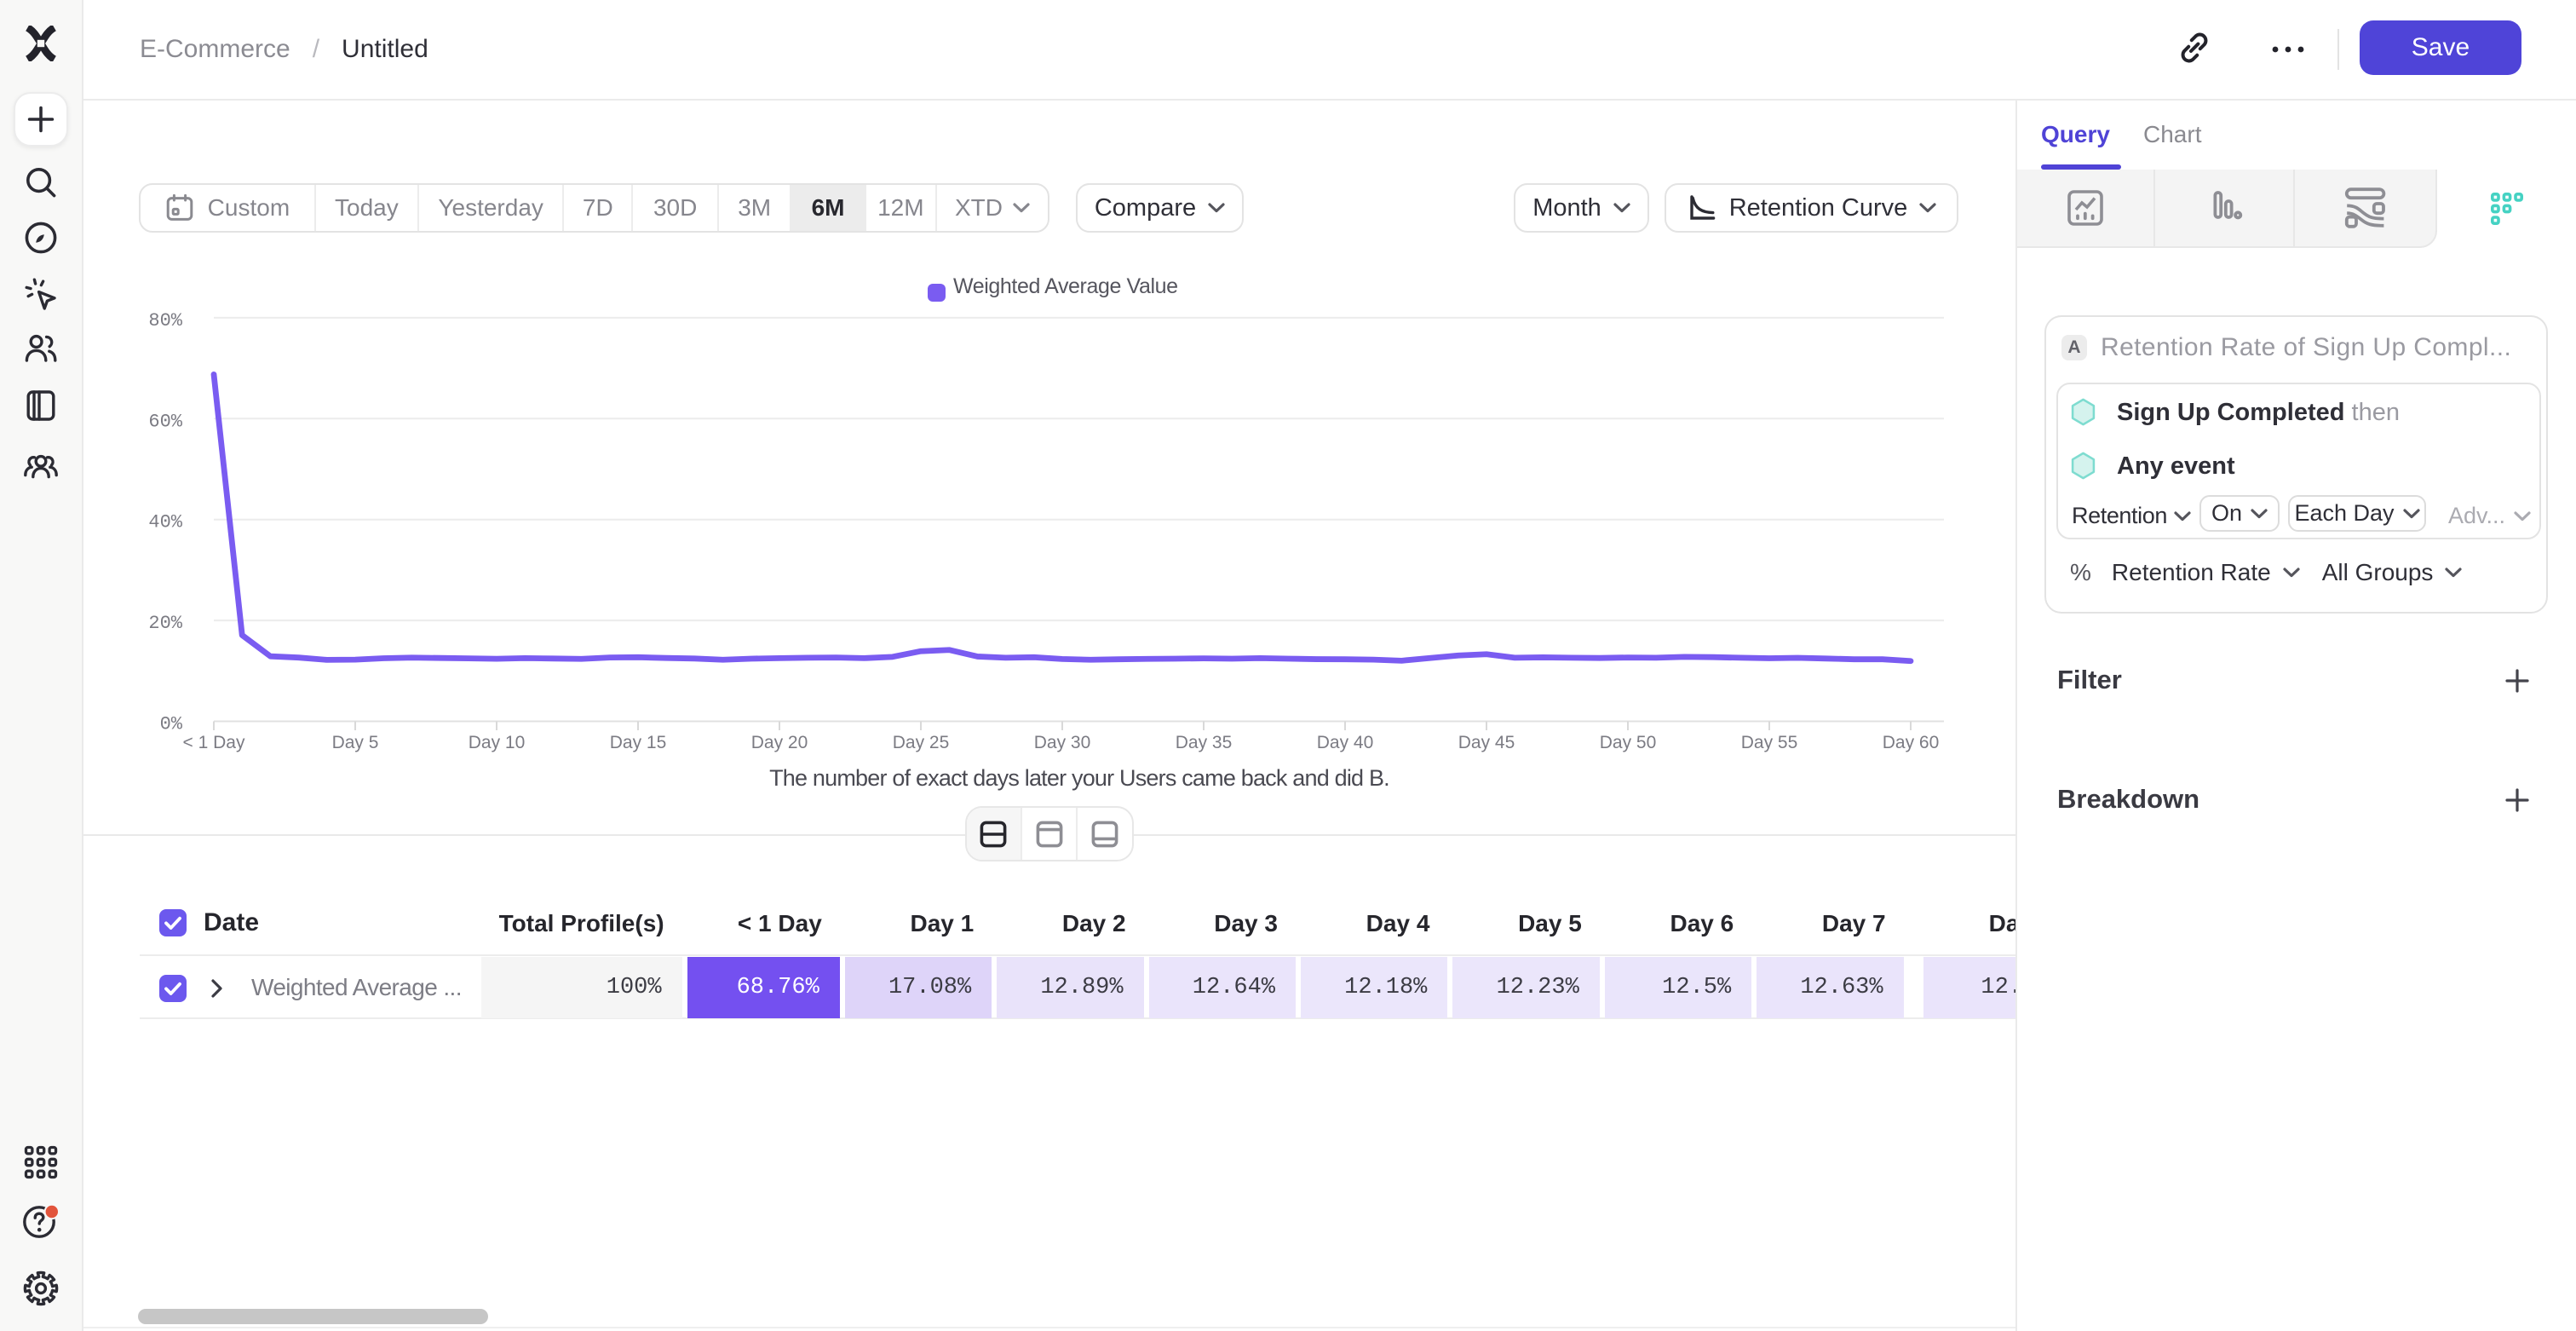 This screenshot has width=2576, height=1331. I want to click on svg-text: Day 30, so click(1062, 742).